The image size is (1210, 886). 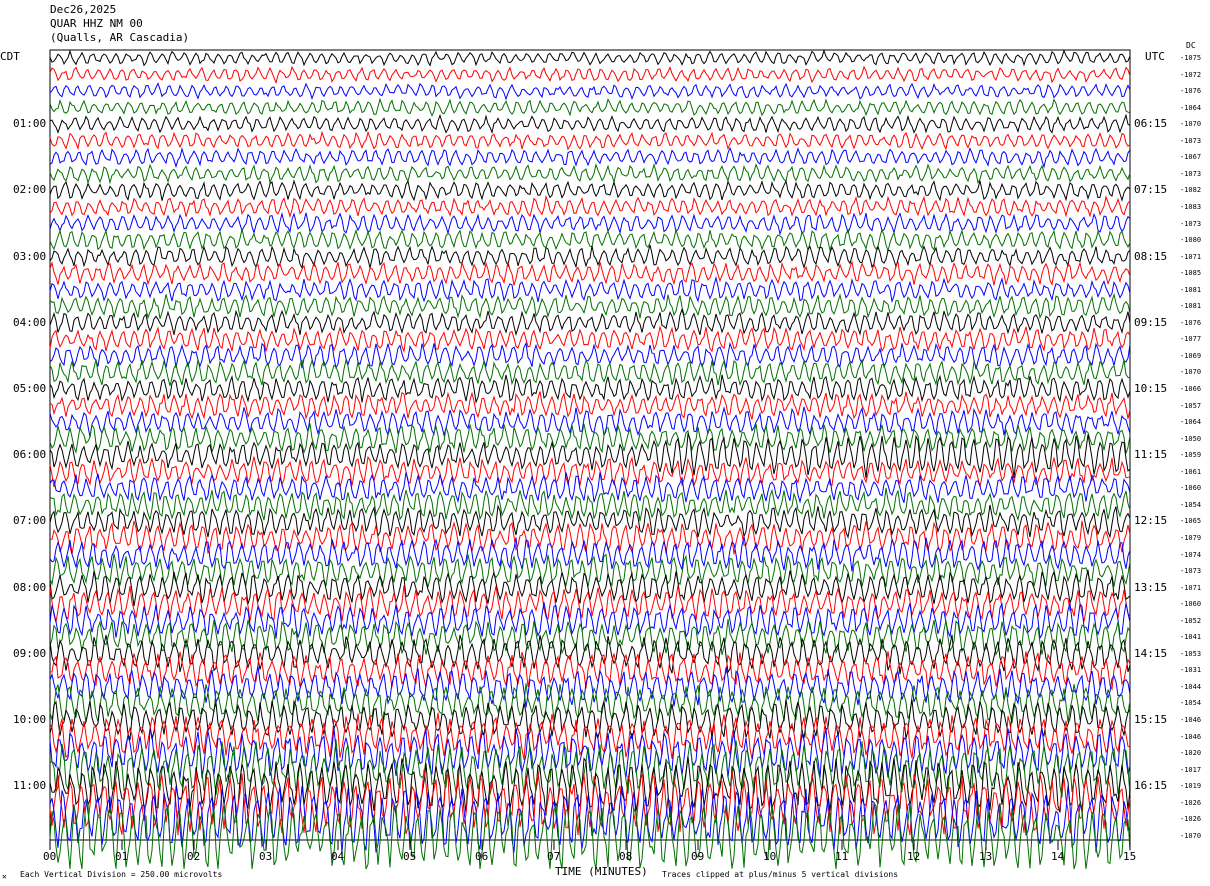 I want to click on dc-offset-label: -1050, so click(x=1191, y=438).